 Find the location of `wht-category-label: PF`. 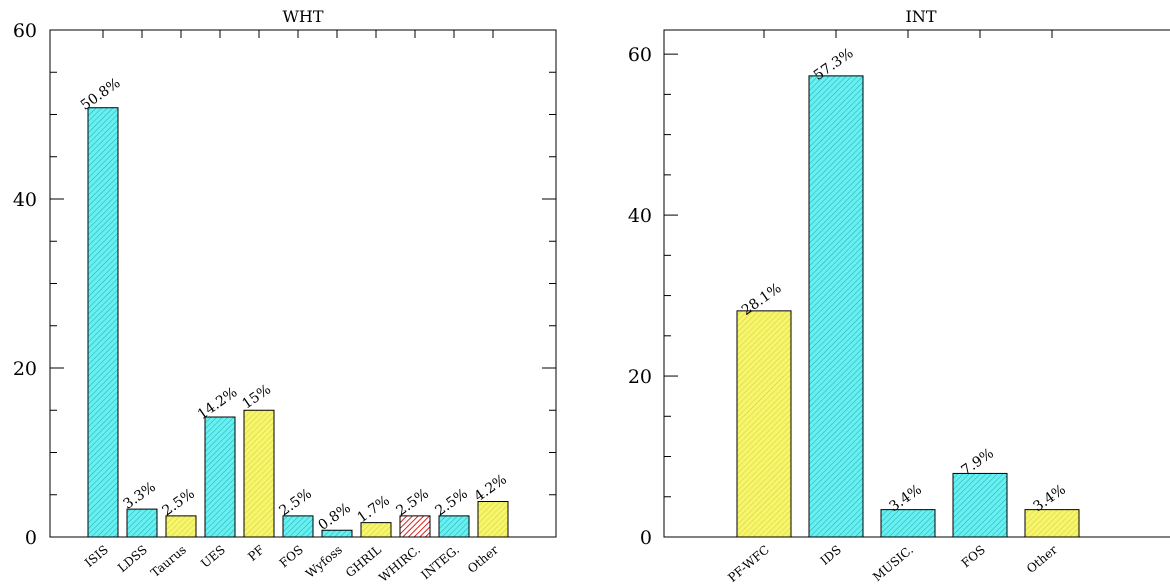

wht-category-label: PF is located at coordinates (256, 553).